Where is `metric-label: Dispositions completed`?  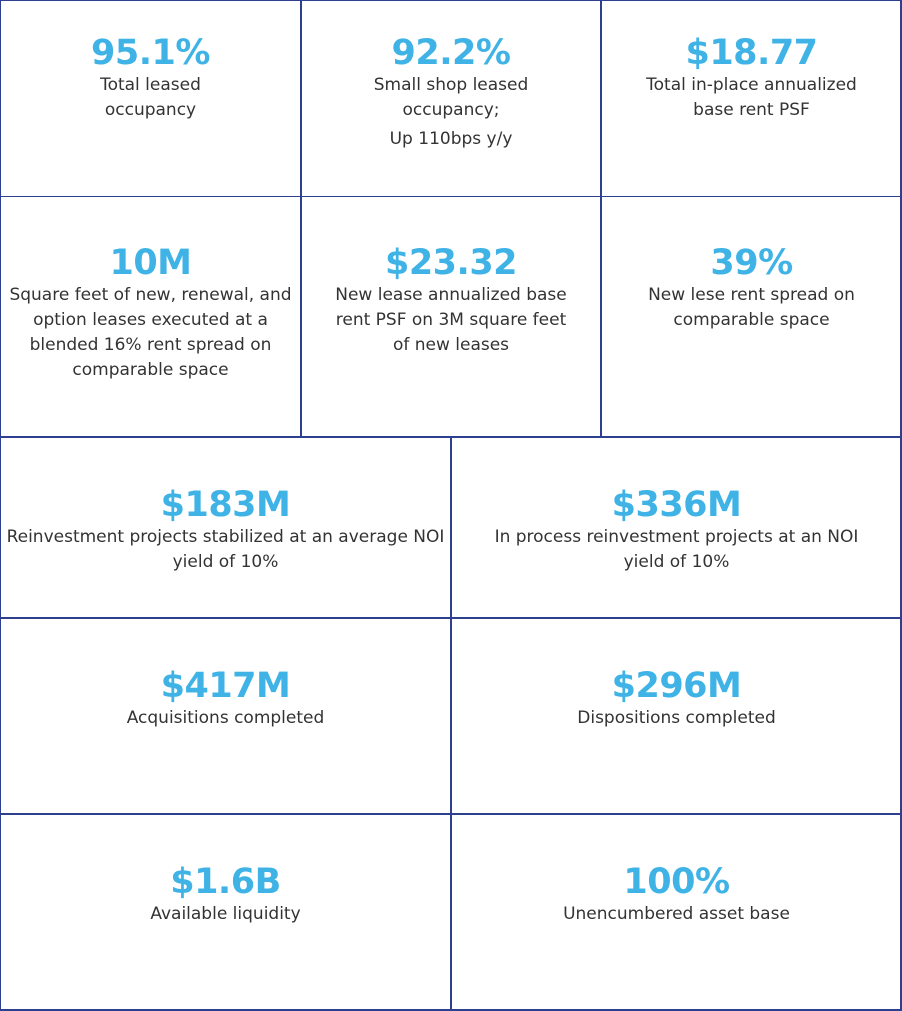 metric-label: Dispositions completed is located at coordinates (676, 718).